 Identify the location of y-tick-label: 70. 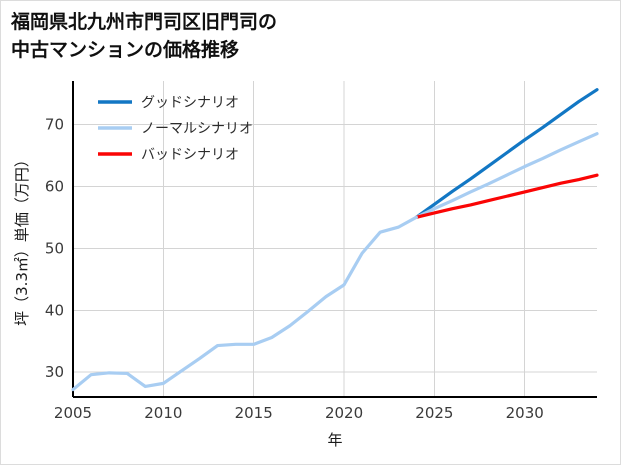
(54, 124).